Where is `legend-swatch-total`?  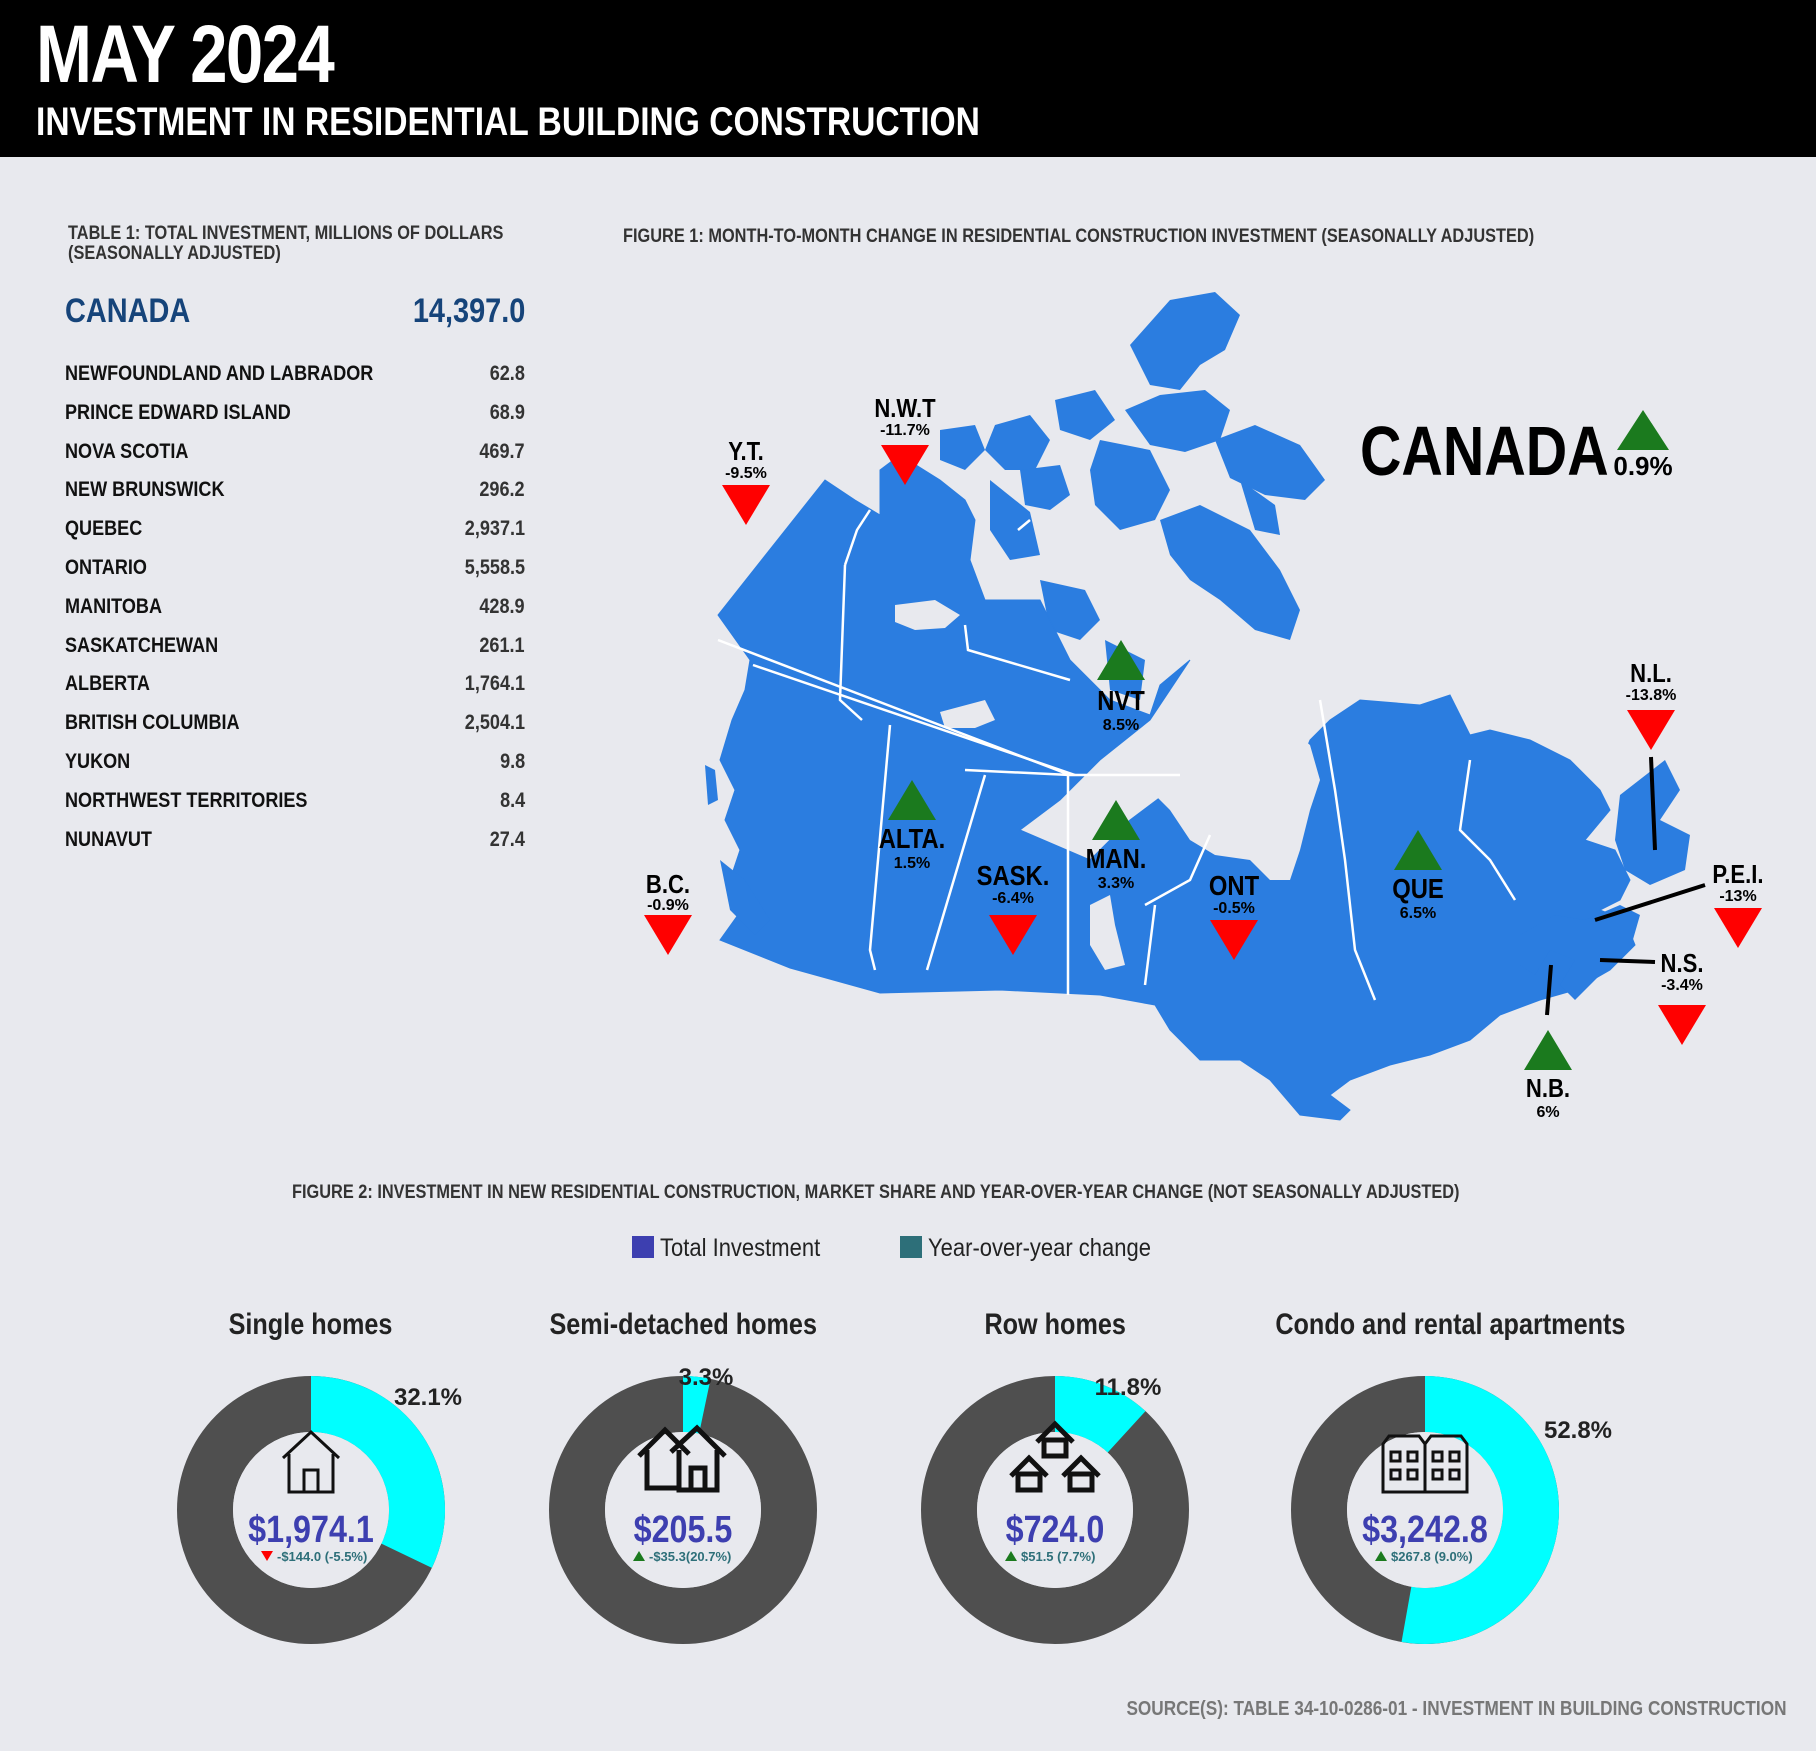
legend-swatch-total is located at coordinates (643, 1247).